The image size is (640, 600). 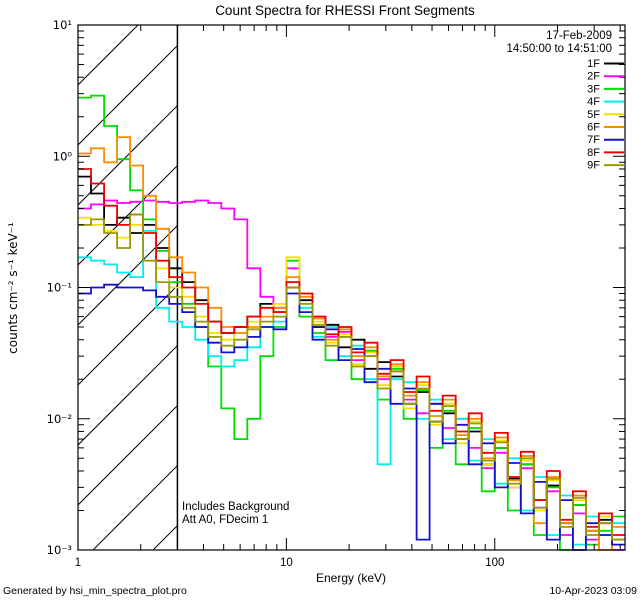 What do you see at coordinates (593, 140) in the screenshot?
I see `legend-label-7F: 7F` at bounding box center [593, 140].